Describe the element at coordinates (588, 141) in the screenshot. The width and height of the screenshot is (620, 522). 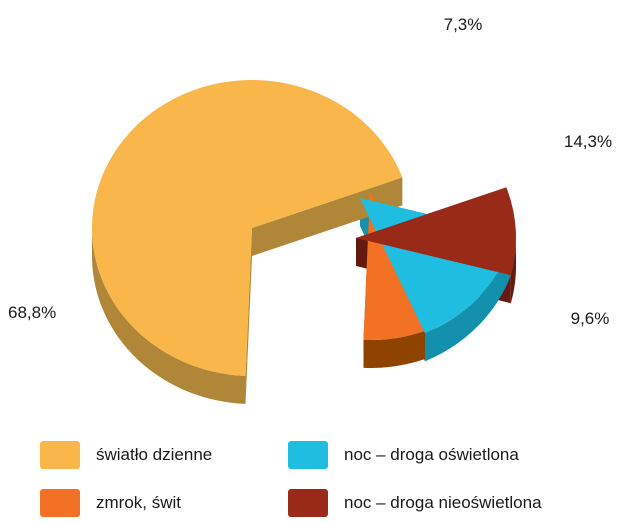
I see `value-label-night-lit: 14,3%` at that location.